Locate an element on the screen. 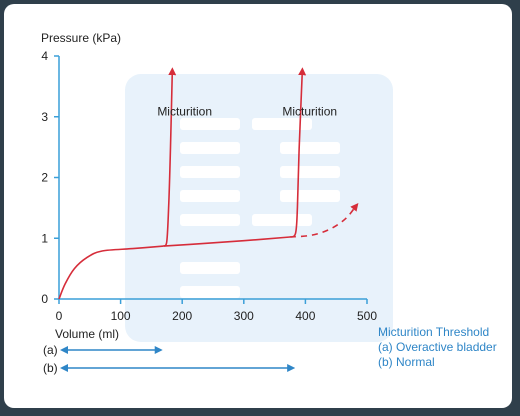 The image size is (520, 416). legend-item-b: (b) Normal is located at coordinates (406, 362).